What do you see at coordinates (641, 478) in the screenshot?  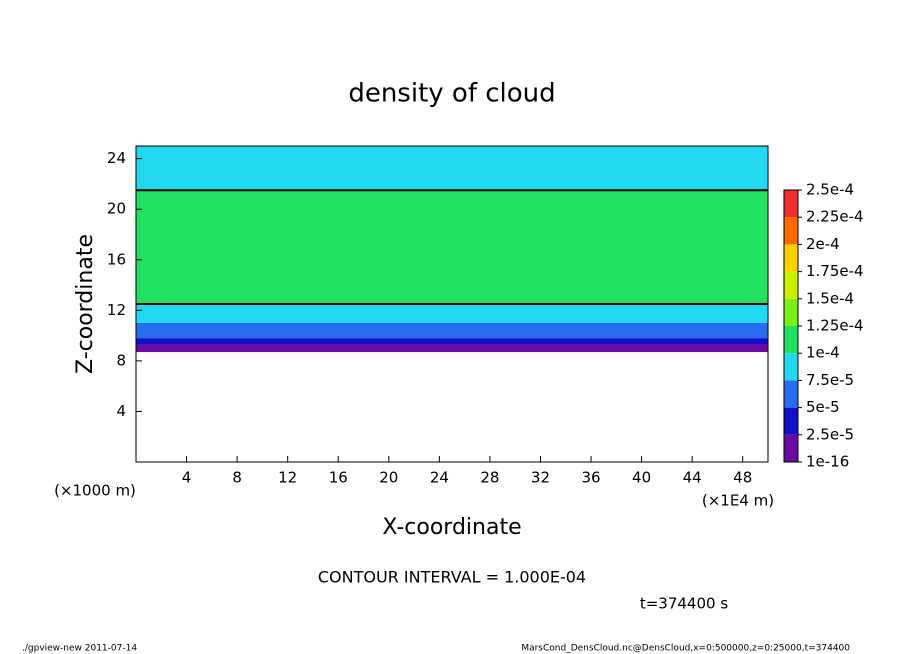 I see `x-tick-label: 40` at bounding box center [641, 478].